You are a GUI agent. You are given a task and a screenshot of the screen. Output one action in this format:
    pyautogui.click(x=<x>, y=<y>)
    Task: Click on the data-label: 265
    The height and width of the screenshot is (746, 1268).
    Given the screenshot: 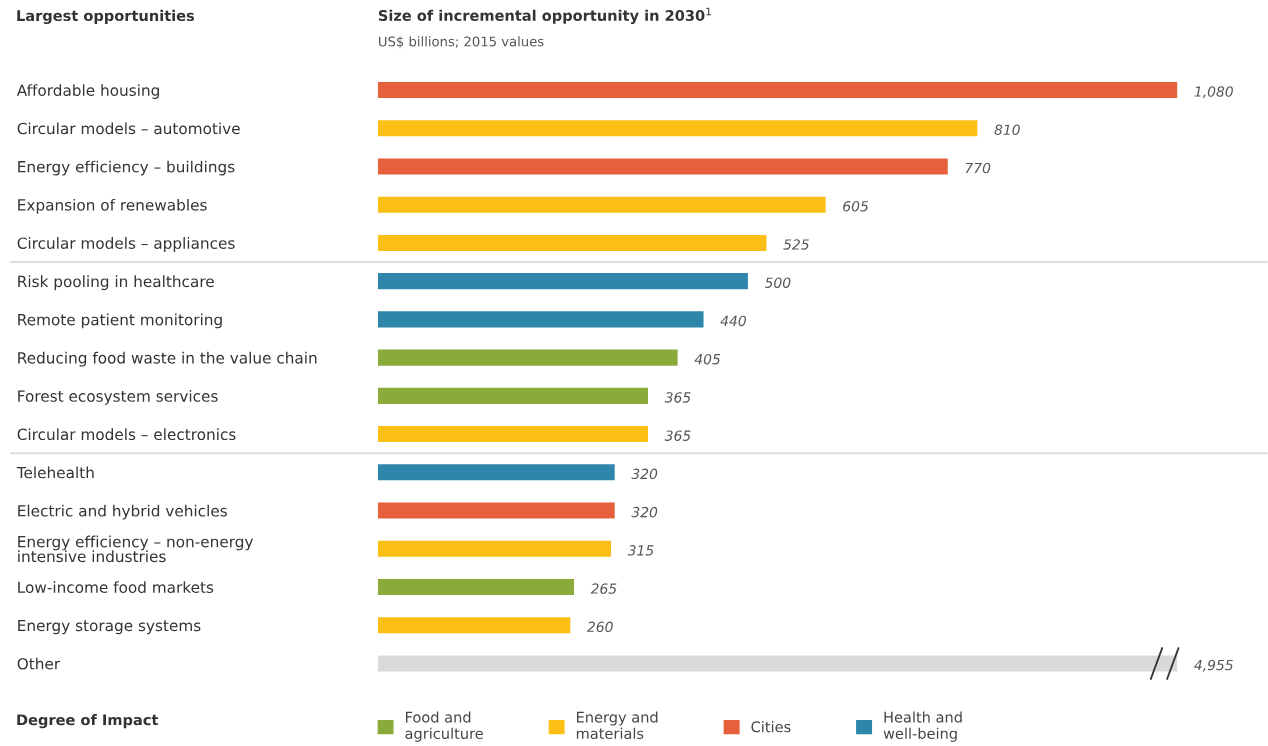 What is the action you would take?
    pyautogui.click(x=603, y=588)
    